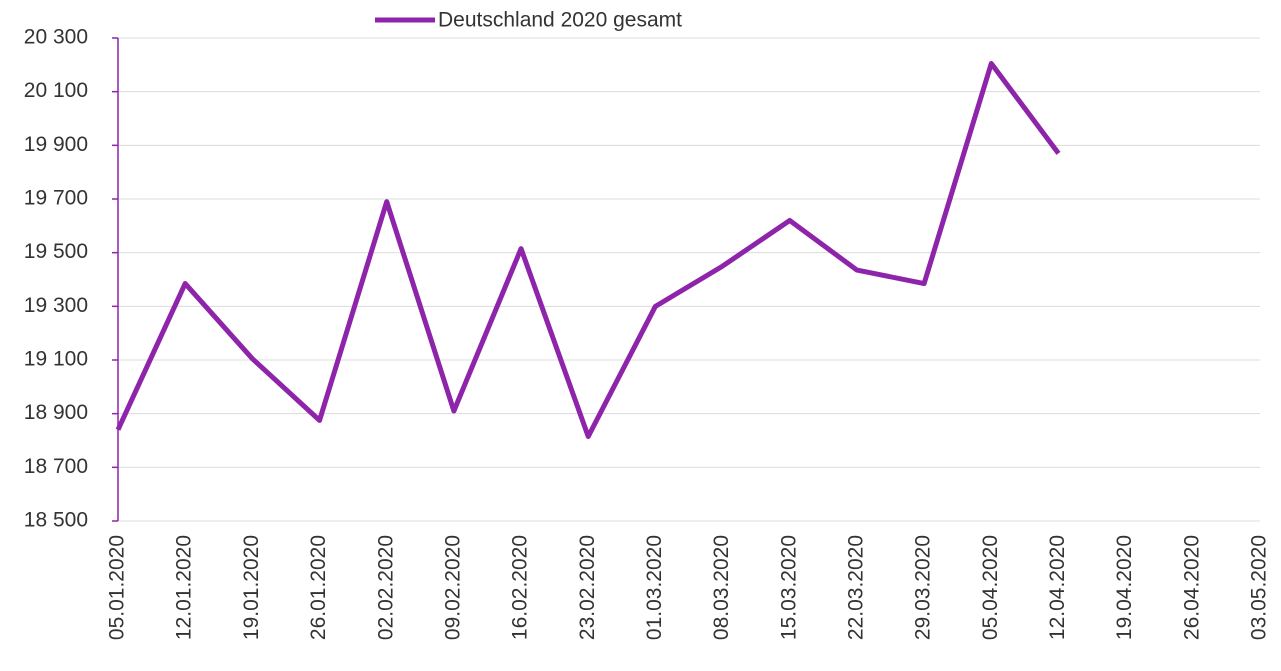  Describe the element at coordinates (923, 587) in the screenshot. I see `x-tick-label: 29.03.2020` at that location.